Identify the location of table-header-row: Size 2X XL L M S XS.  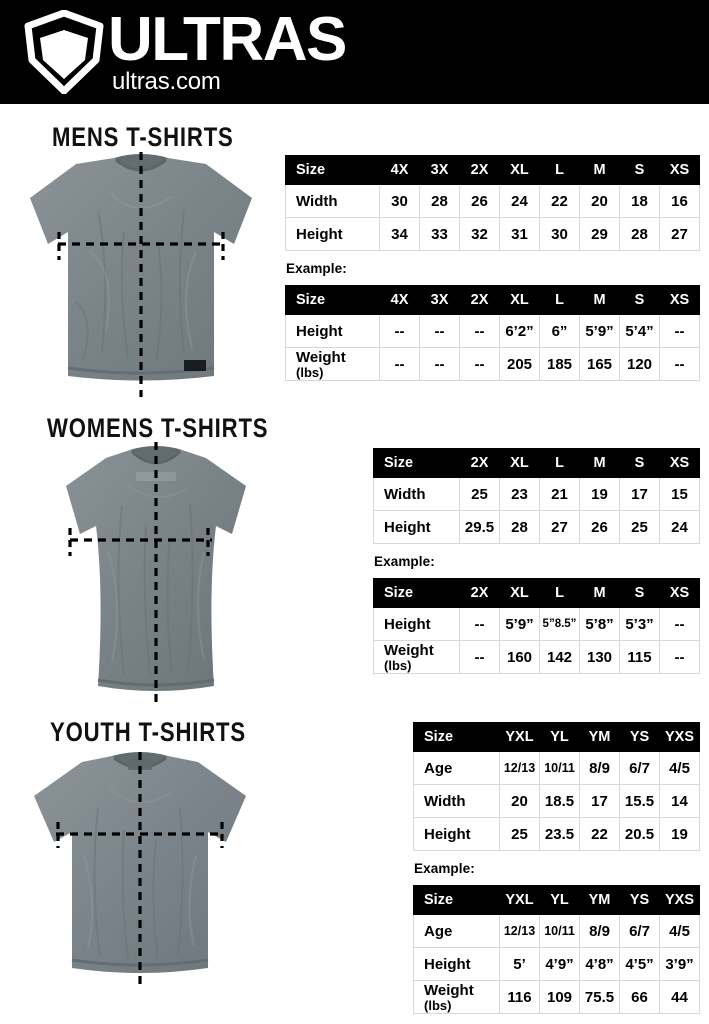
(536, 593).